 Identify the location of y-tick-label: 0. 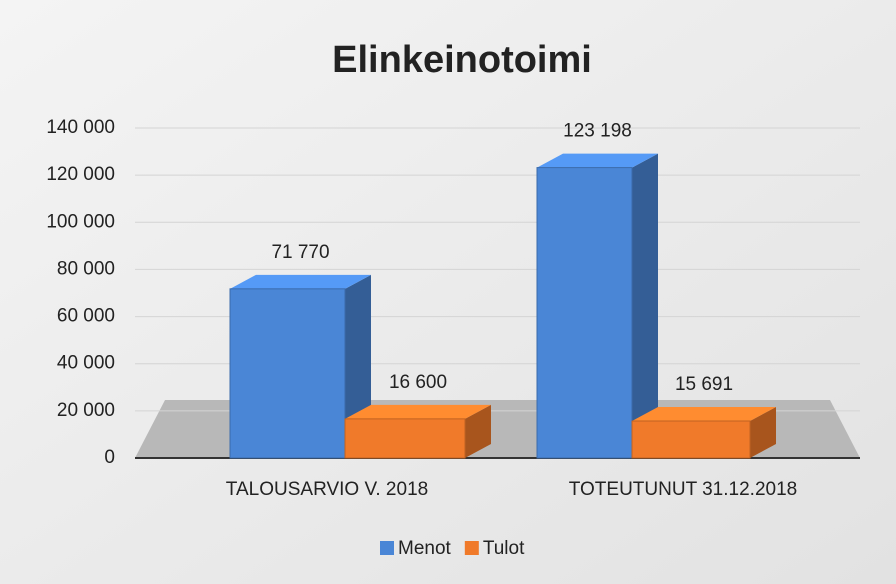
(109, 457).